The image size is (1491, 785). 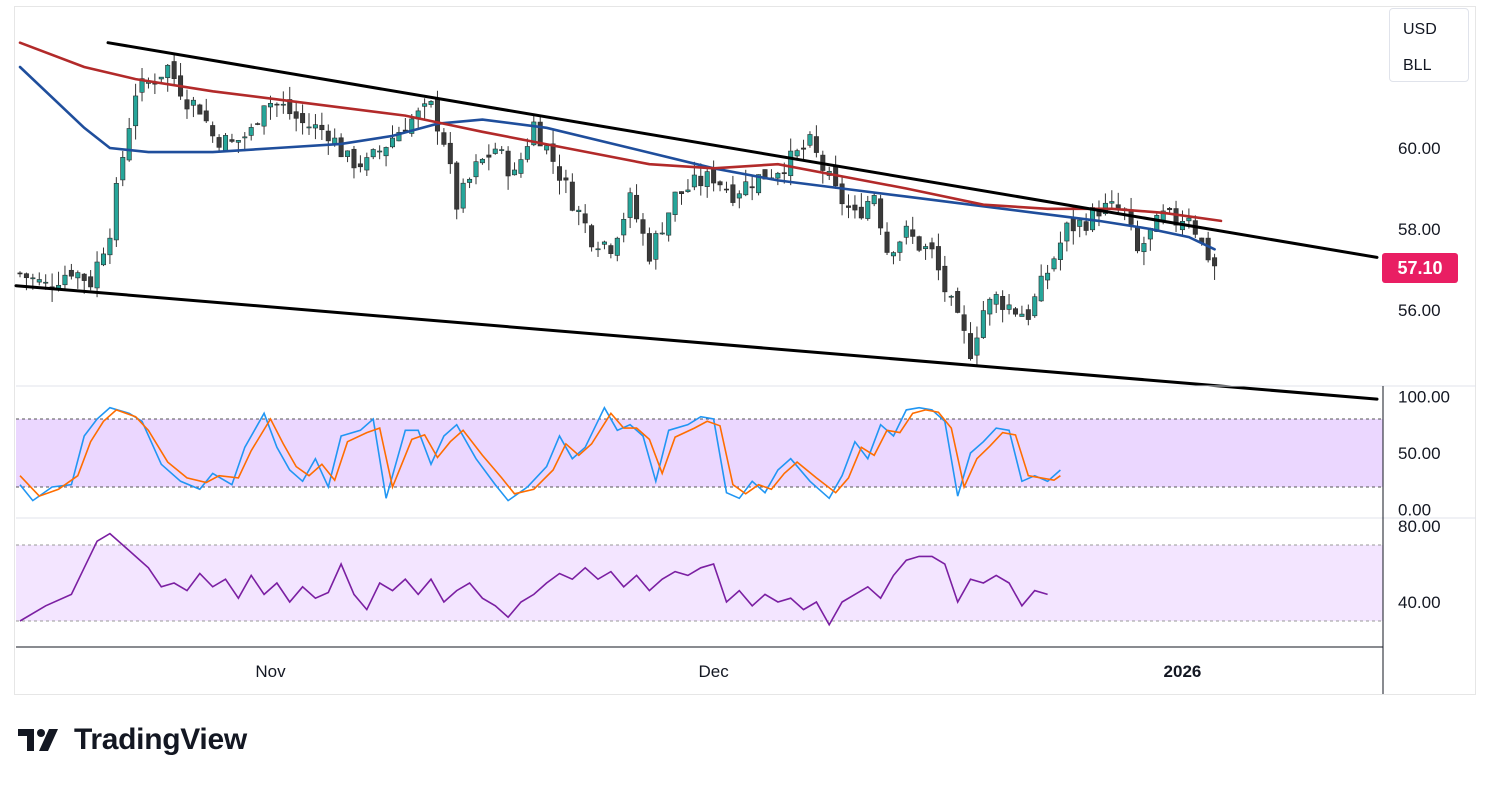 I want to click on currency-label: USD, so click(x=1420, y=29).